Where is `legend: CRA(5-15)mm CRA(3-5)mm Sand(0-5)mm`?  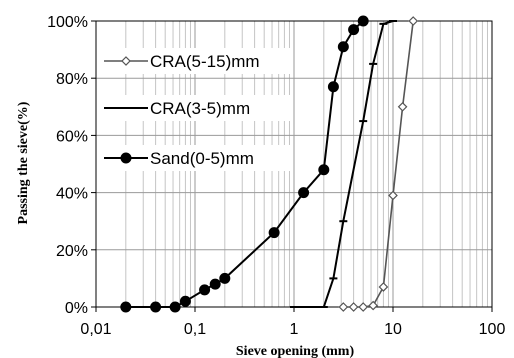 legend: CRA(5-15)mm CRA(3-5)mm Sand(0-5)mm is located at coordinates (195, 109).